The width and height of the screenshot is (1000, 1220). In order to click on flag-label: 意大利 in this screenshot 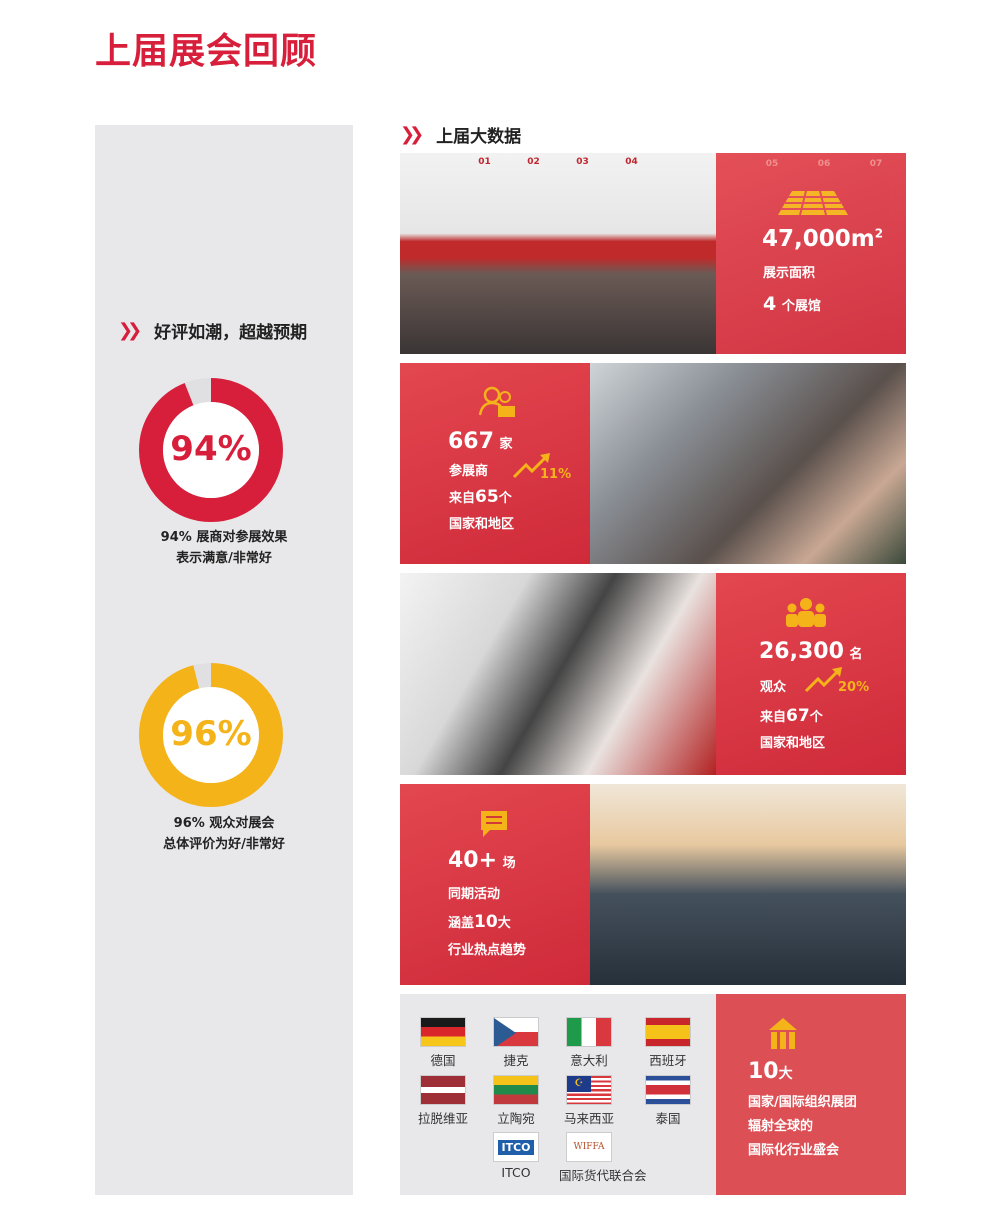, I will do `click(589, 1060)`.